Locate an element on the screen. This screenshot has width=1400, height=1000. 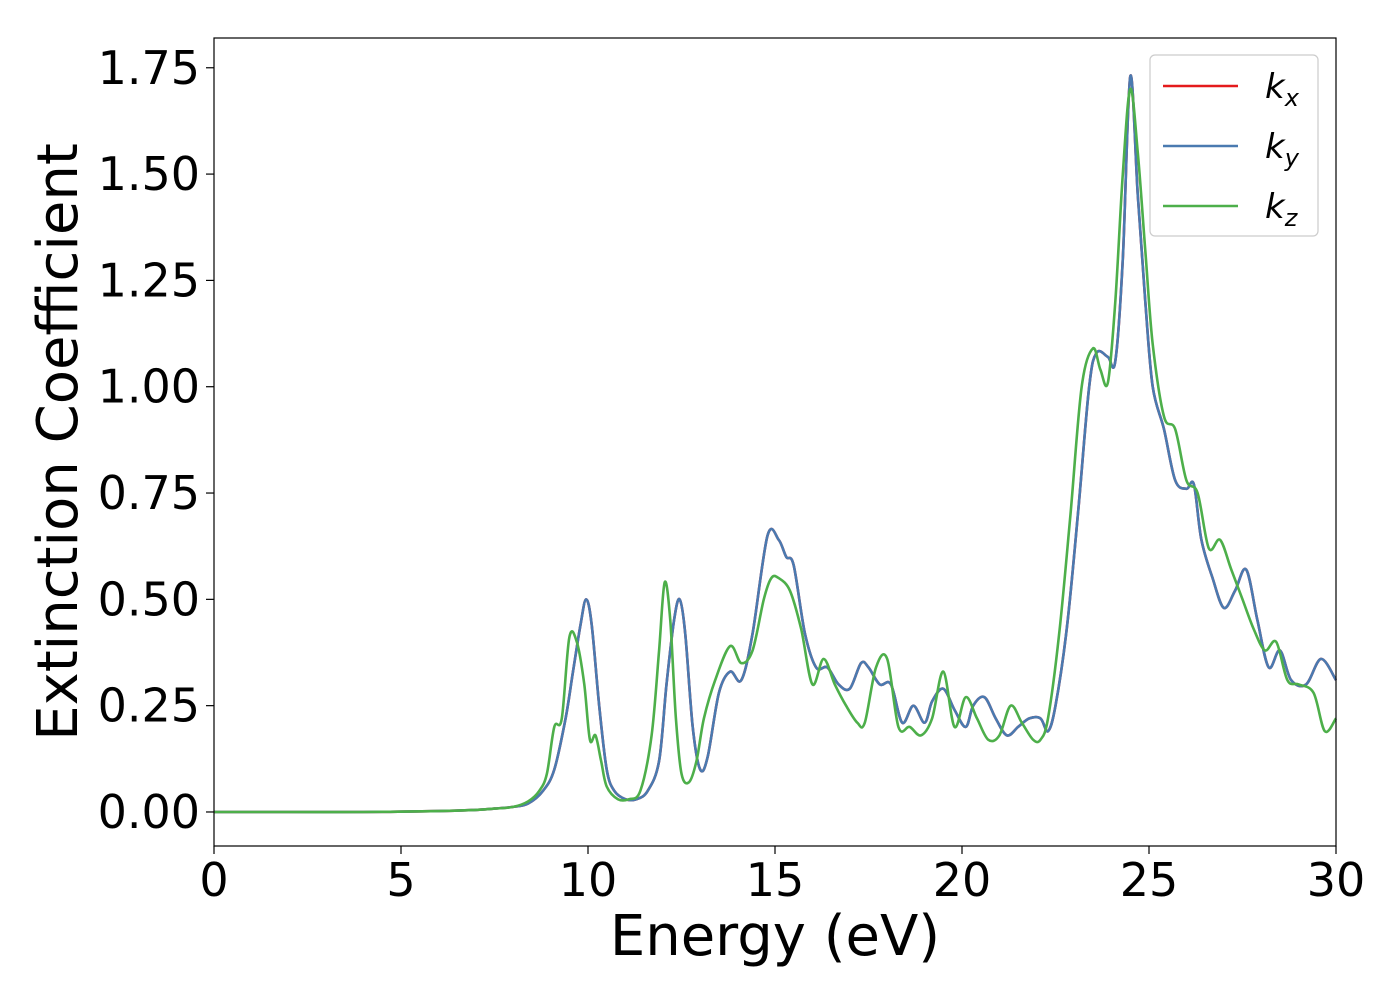
y-tick-label: 1.75 is located at coordinates (149, 68).